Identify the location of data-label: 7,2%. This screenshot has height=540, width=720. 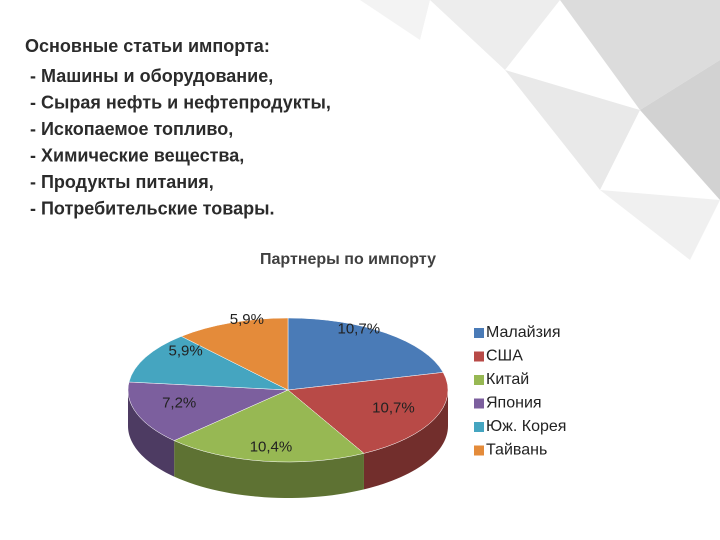
(179, 403).